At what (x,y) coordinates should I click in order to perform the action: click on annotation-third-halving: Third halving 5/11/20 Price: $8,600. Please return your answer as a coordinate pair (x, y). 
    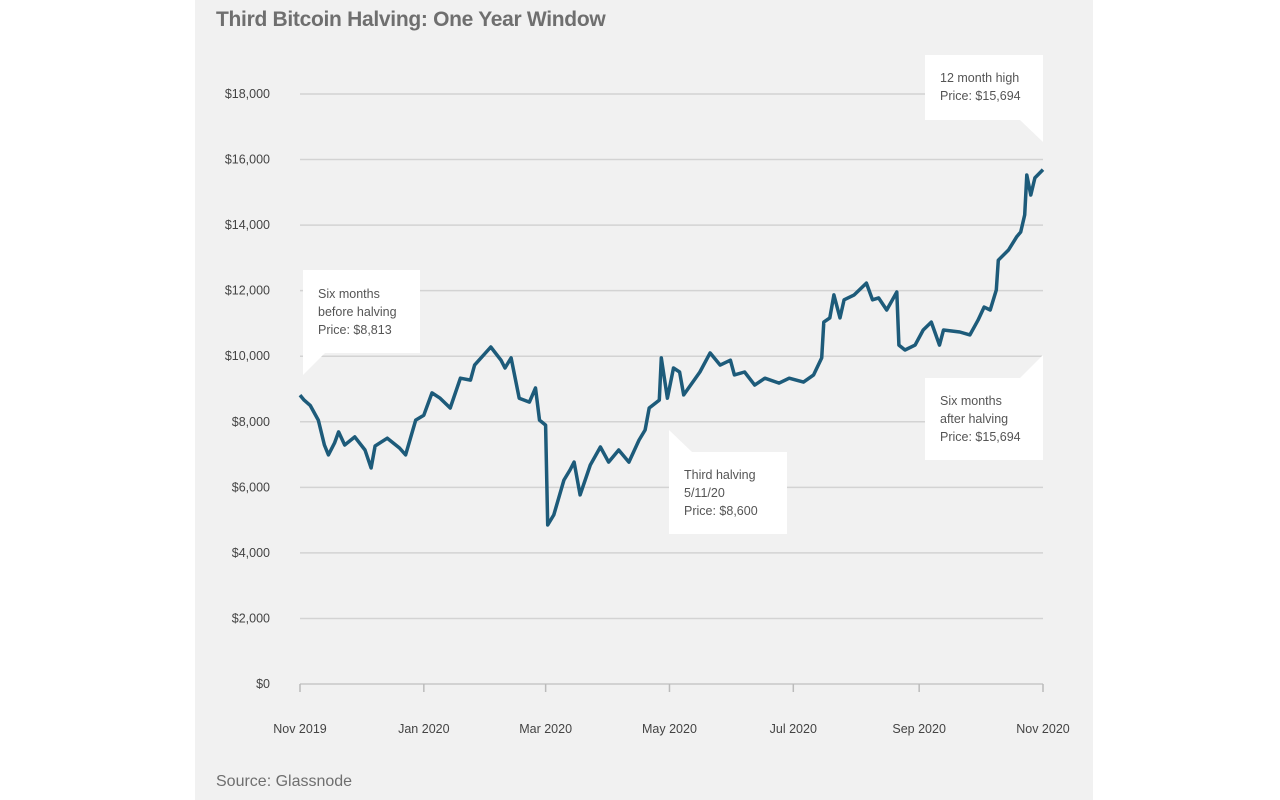
    Looking at the image, I should click on (721, 493).